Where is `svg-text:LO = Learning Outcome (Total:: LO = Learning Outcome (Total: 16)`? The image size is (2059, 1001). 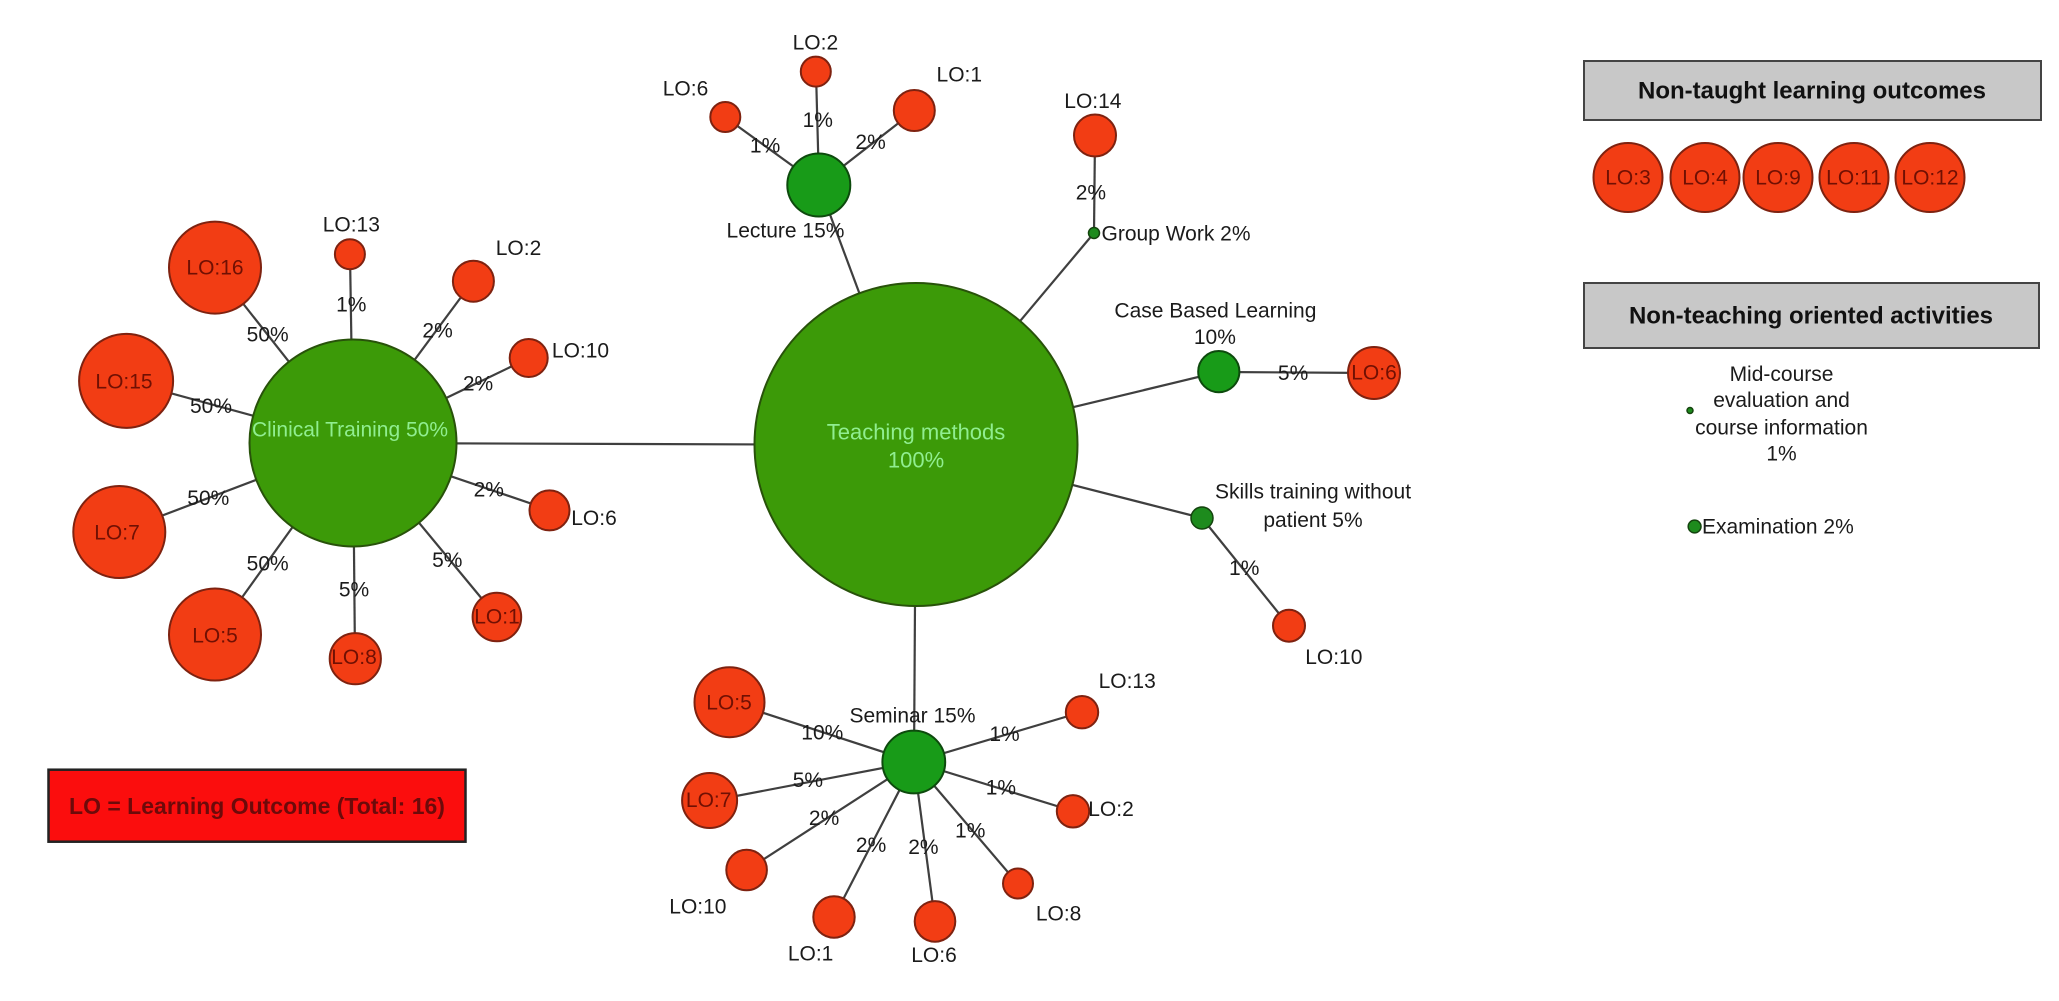 svg-text:LO = Learning Outcome (Total:: LO = Learning Outcome (Total: 16) is located at coordinates (257, 806).